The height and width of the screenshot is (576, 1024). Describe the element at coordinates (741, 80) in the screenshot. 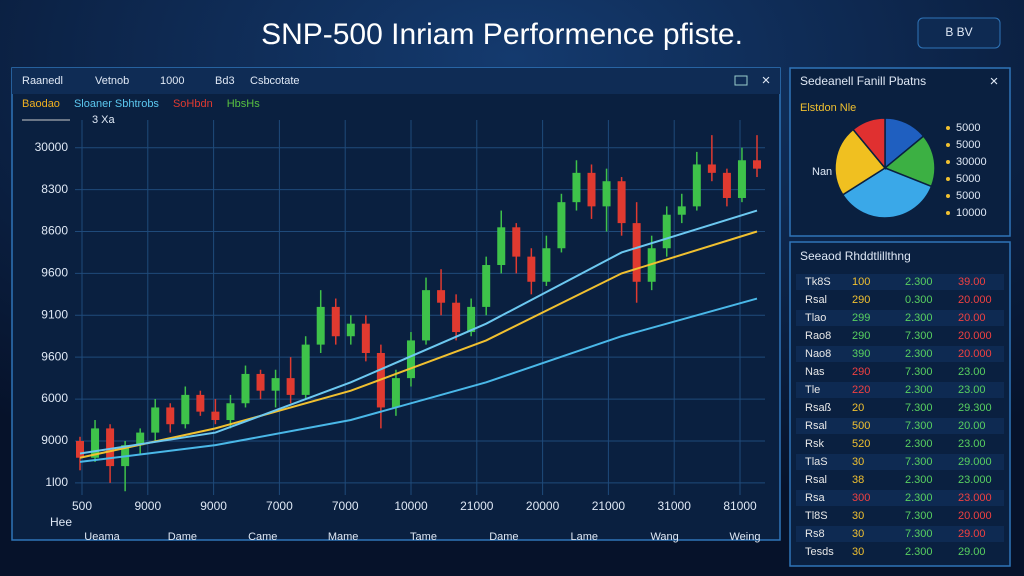

I see `window-button` at that location.